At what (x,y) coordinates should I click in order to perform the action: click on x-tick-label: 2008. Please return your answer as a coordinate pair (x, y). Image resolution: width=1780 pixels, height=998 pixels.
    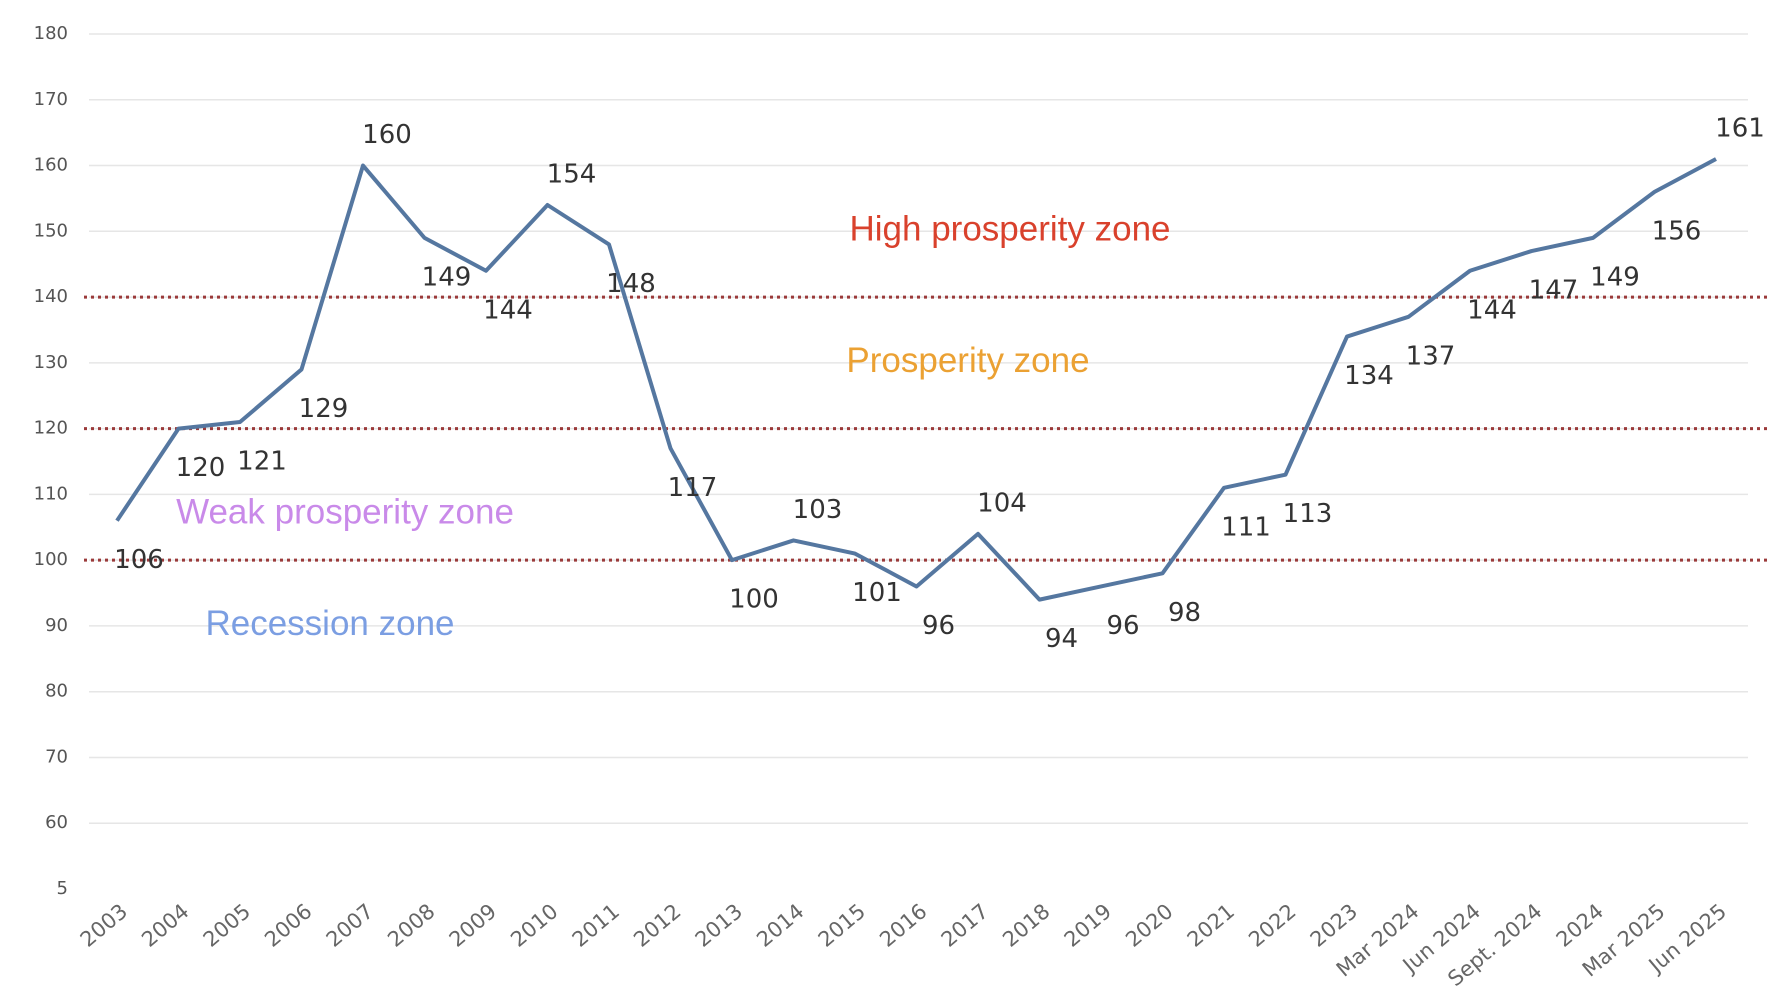
    Looking at the image, I should click on (411, 925).